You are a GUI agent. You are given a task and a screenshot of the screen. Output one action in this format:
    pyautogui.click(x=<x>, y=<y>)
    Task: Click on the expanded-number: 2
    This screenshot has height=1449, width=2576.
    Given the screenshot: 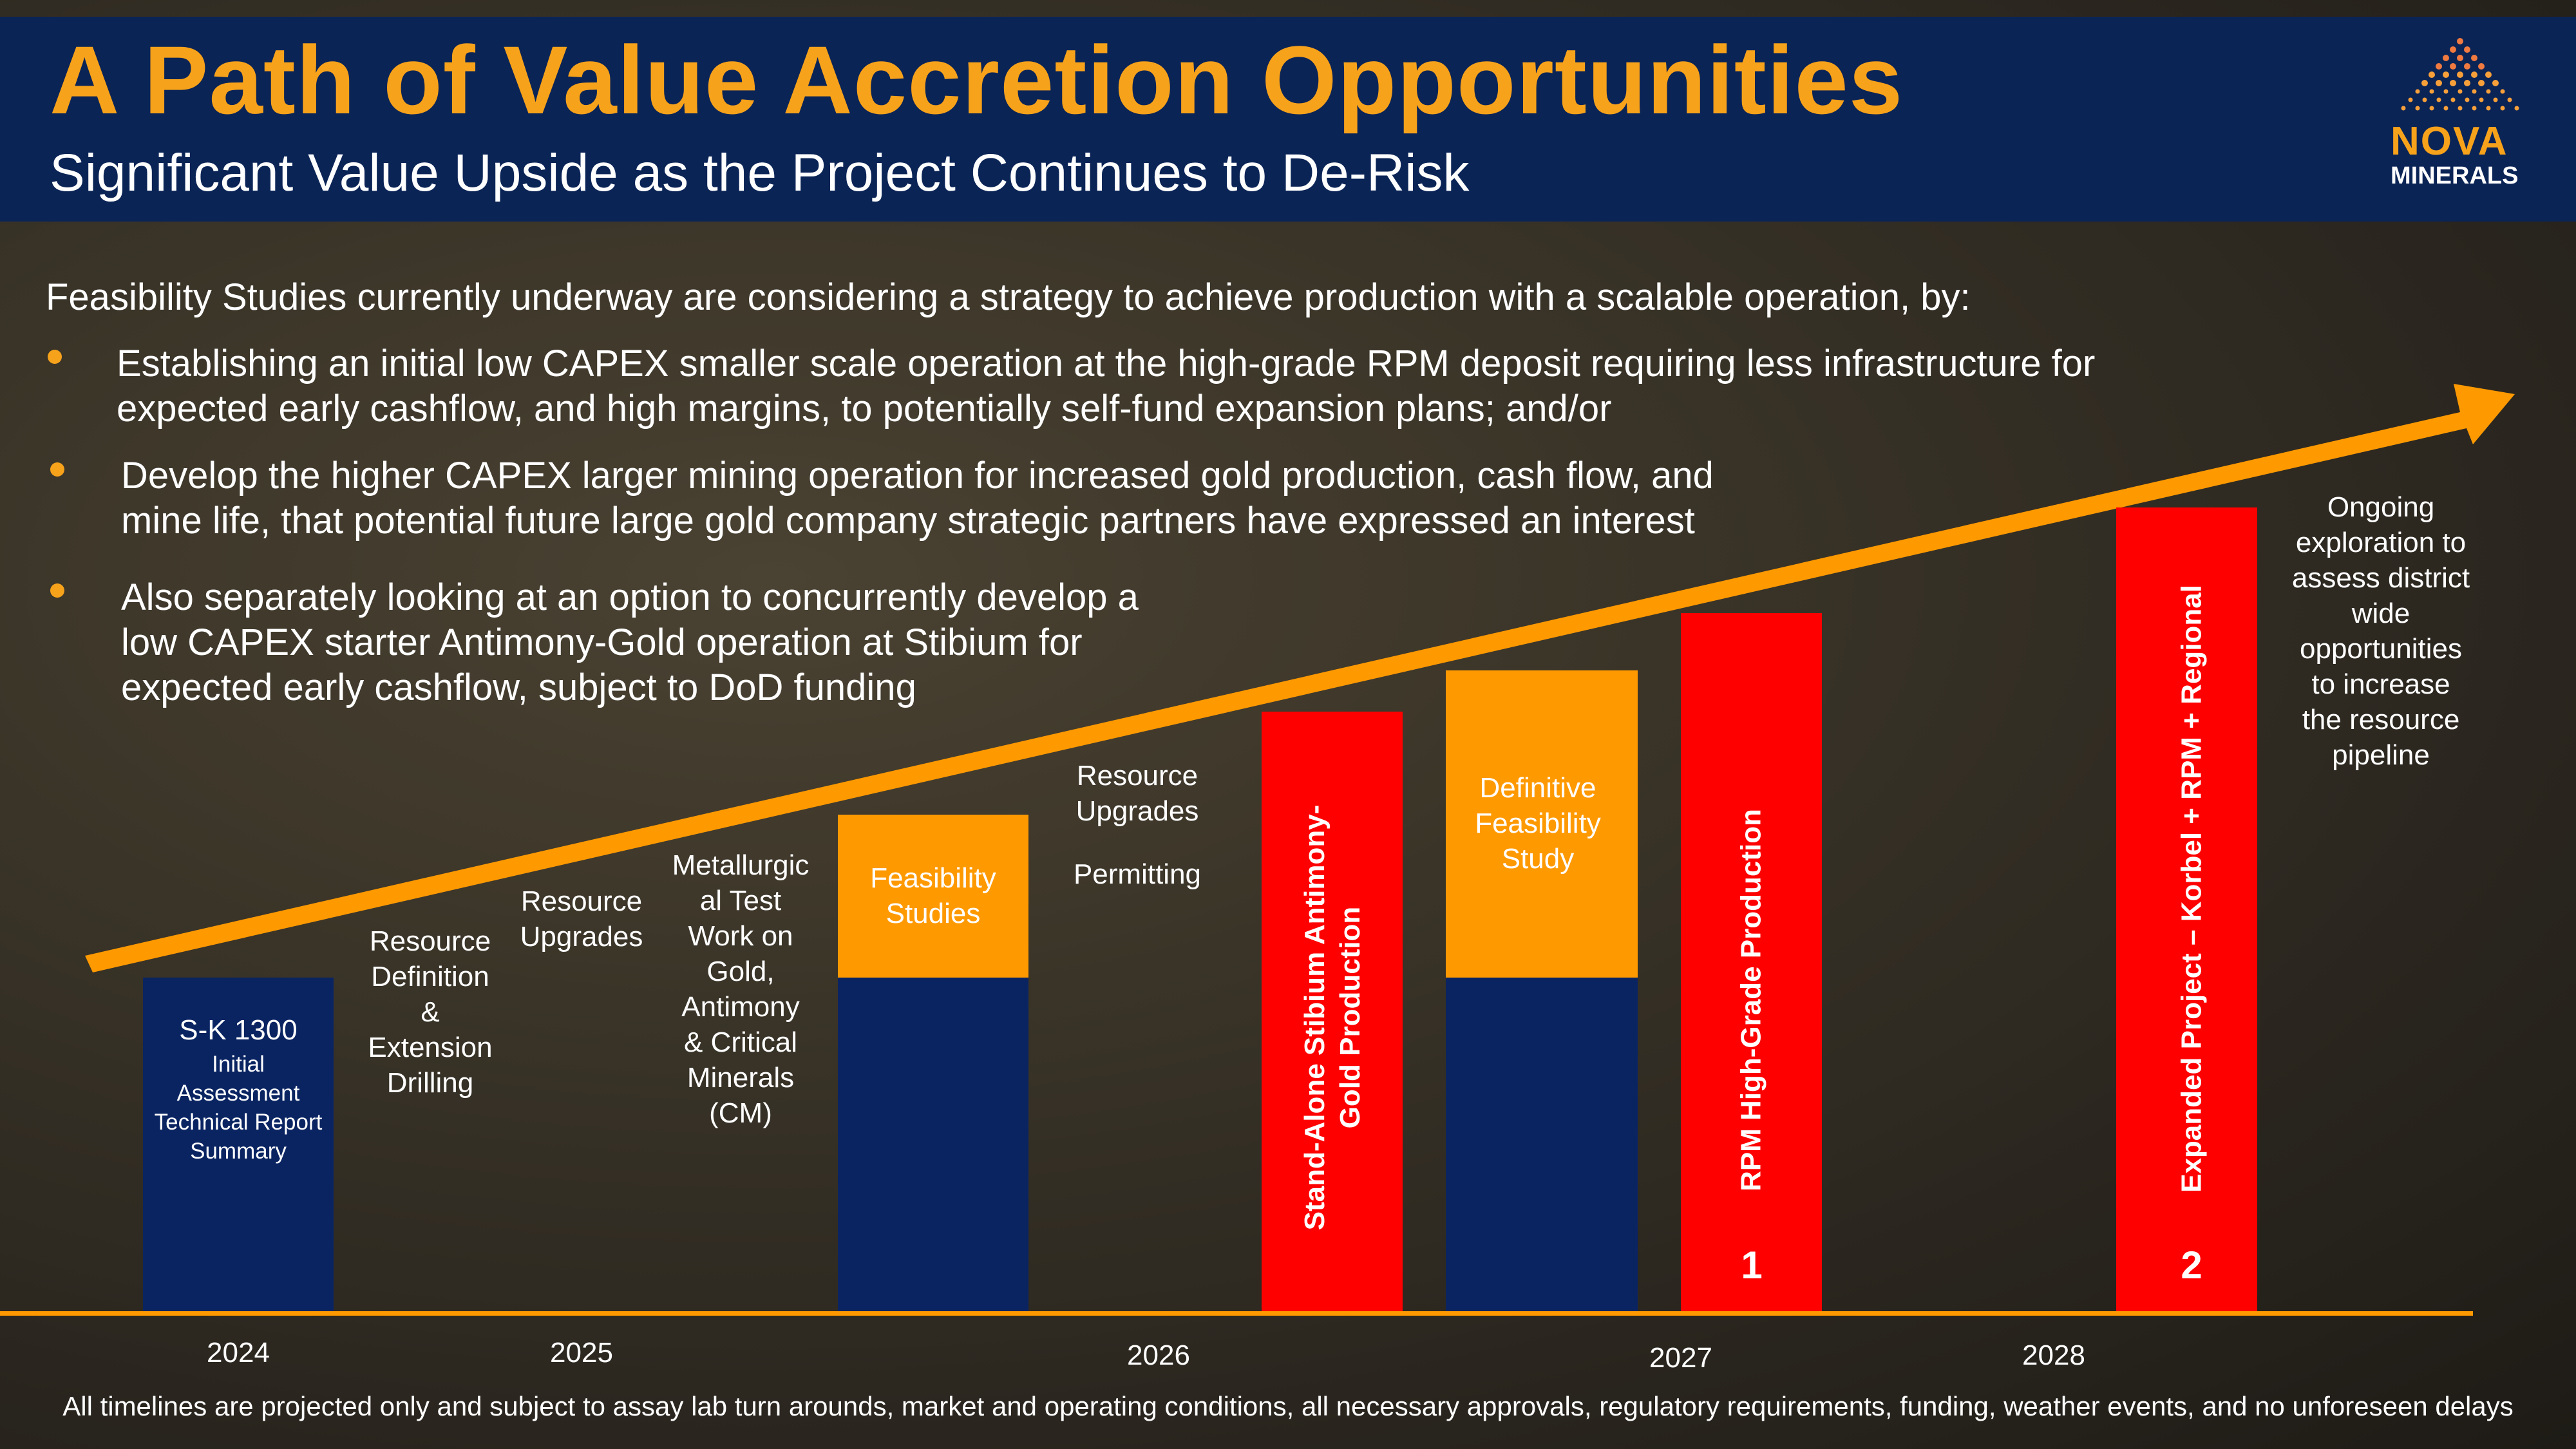 What is the action you would take?
    pyautogui.click(x=2191, y=1265)
    